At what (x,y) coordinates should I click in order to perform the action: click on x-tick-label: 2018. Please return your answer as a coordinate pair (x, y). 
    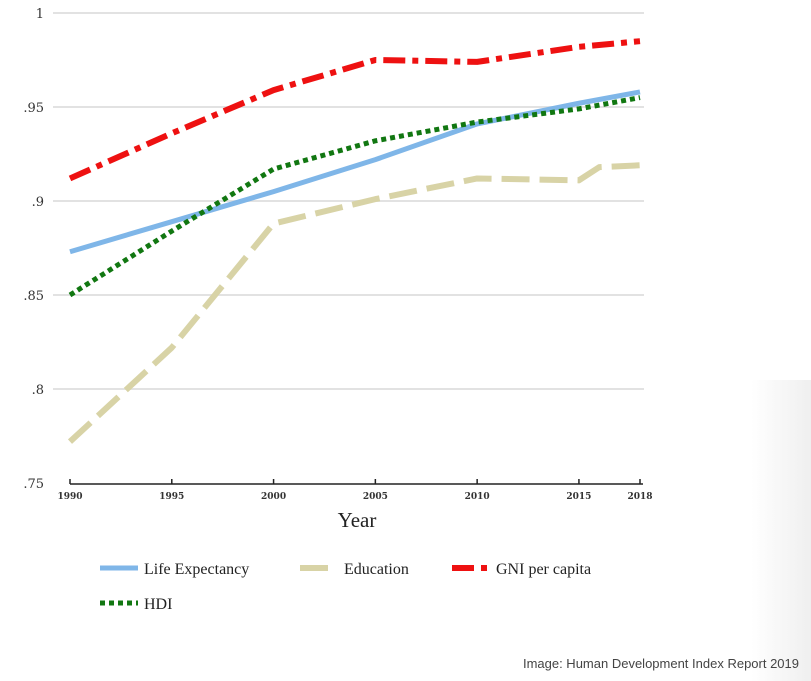
    Looking at the image, I should click on (639, 497).